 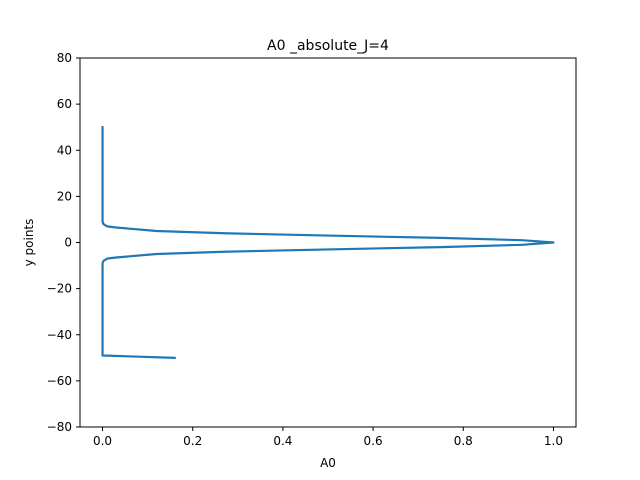 What do you see at coordinates (59, 335) in the screenshot?
I see `y-tick-label: −40` at bounding box center [59, 335].